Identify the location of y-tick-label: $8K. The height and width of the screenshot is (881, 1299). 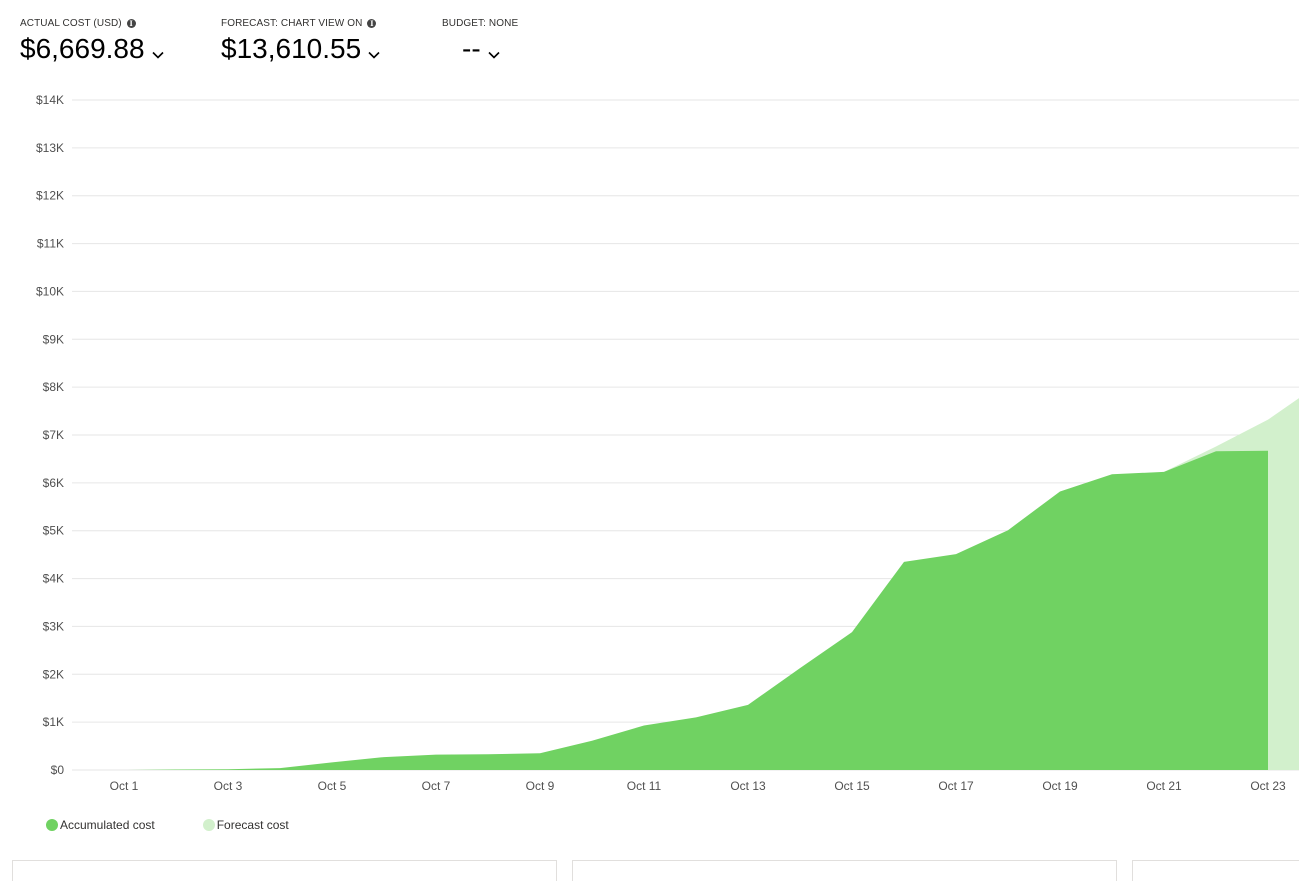
(53, 387).